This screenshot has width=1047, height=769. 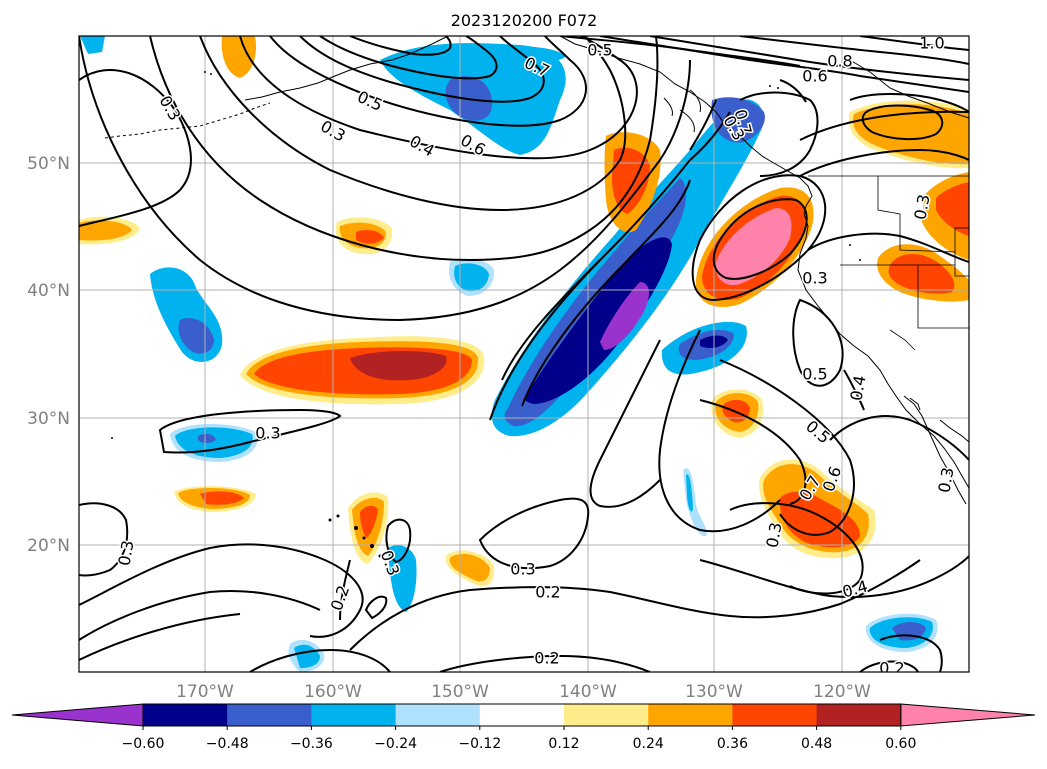 I want to click on colorbar-extend-low, so click(x=77, y=715).